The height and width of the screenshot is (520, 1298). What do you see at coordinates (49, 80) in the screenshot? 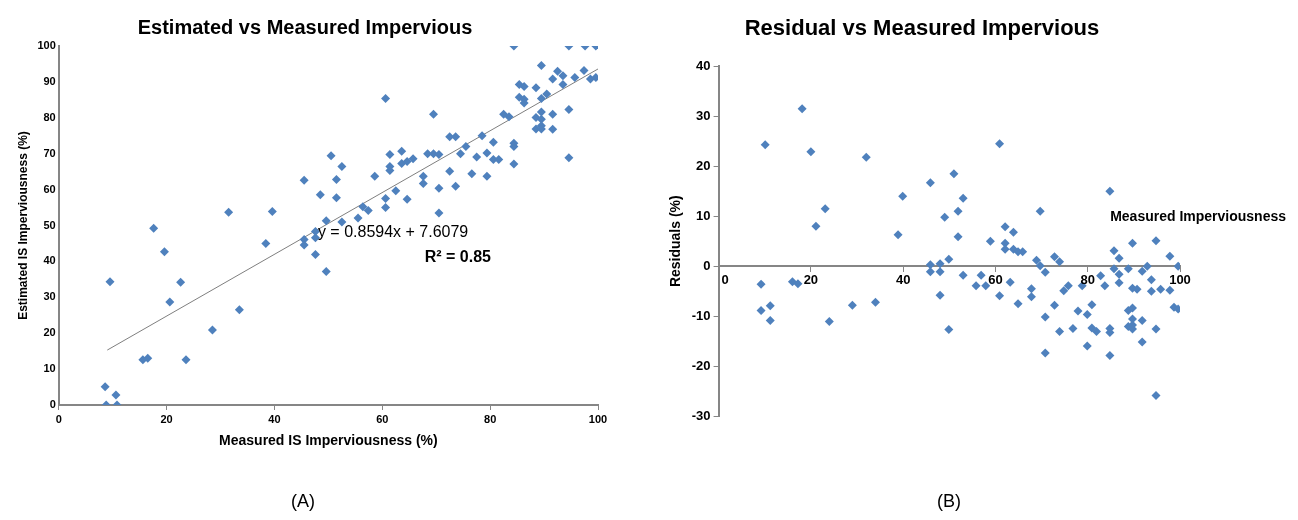
I see `y-tick-label: 90` at bounding box center [49, 80].